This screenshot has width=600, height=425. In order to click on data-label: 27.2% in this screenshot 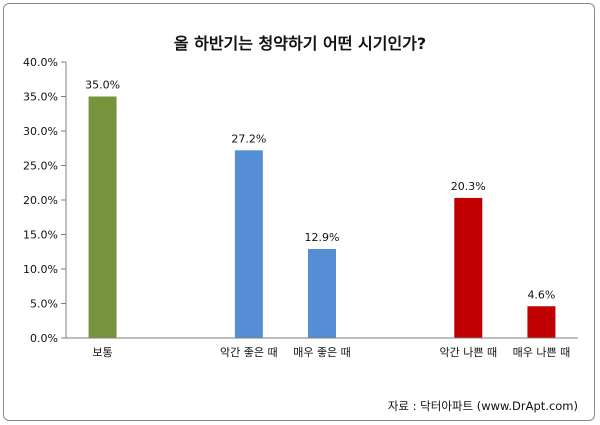, I will do `click(248, 138)`.